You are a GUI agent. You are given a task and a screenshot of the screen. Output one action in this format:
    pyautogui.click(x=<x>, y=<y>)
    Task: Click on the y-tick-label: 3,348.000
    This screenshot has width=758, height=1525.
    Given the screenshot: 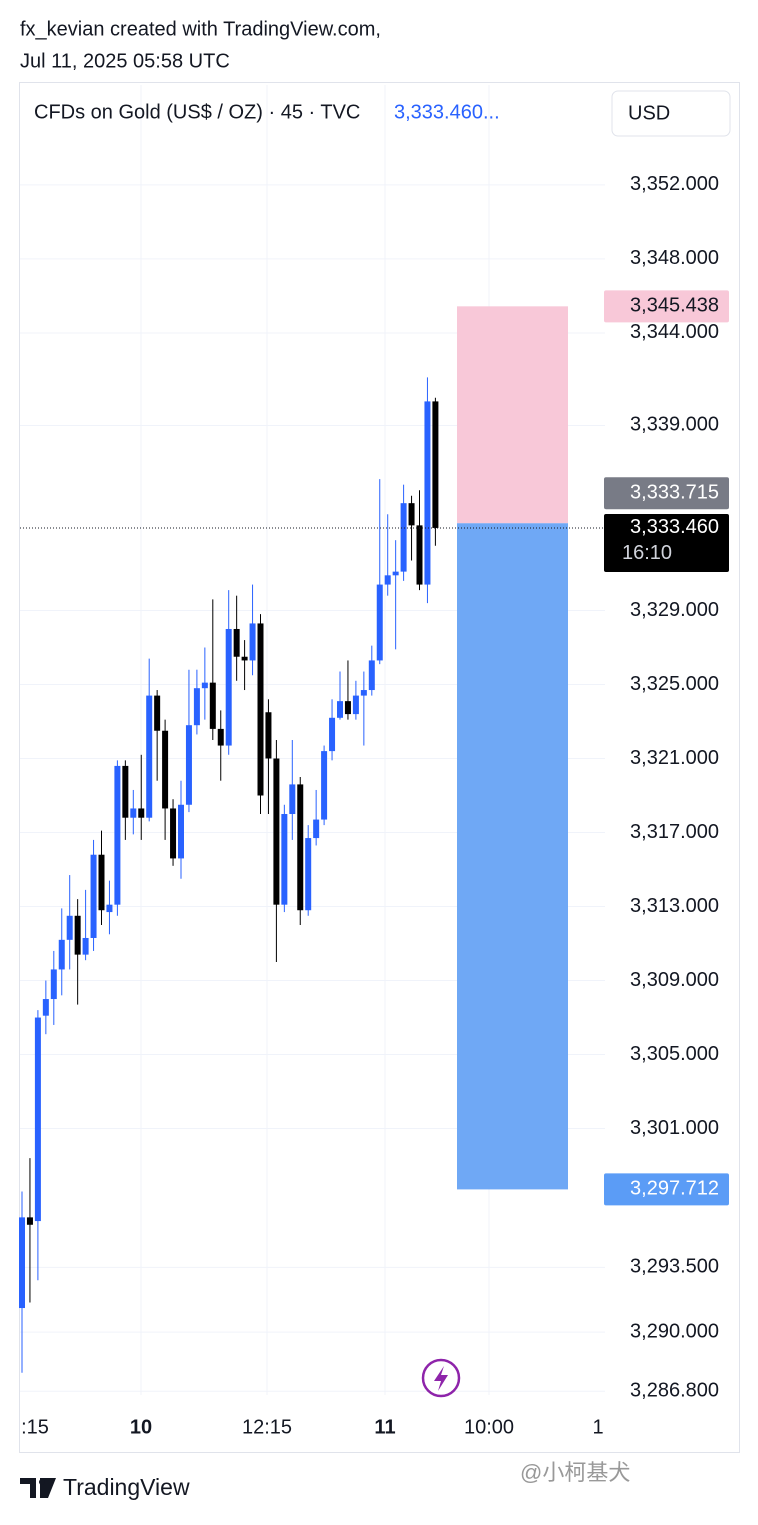 What is the action you would take?
    pyautogui.click(x=674, y=258)
    